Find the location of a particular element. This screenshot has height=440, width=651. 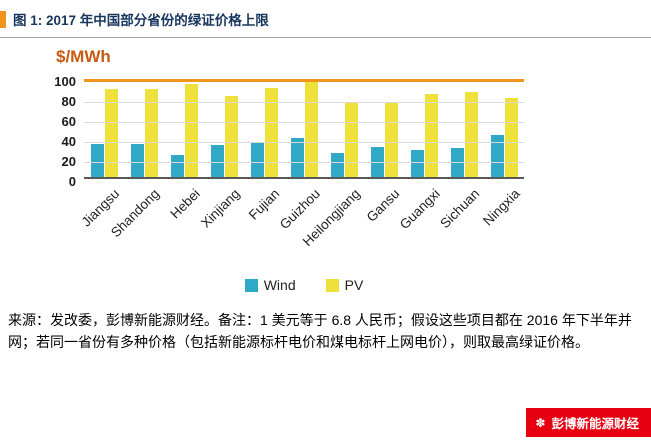

figure-title: 图 1: 2017 年中国部分省份的绿证价格上限 is located at coordinates (141, 20).